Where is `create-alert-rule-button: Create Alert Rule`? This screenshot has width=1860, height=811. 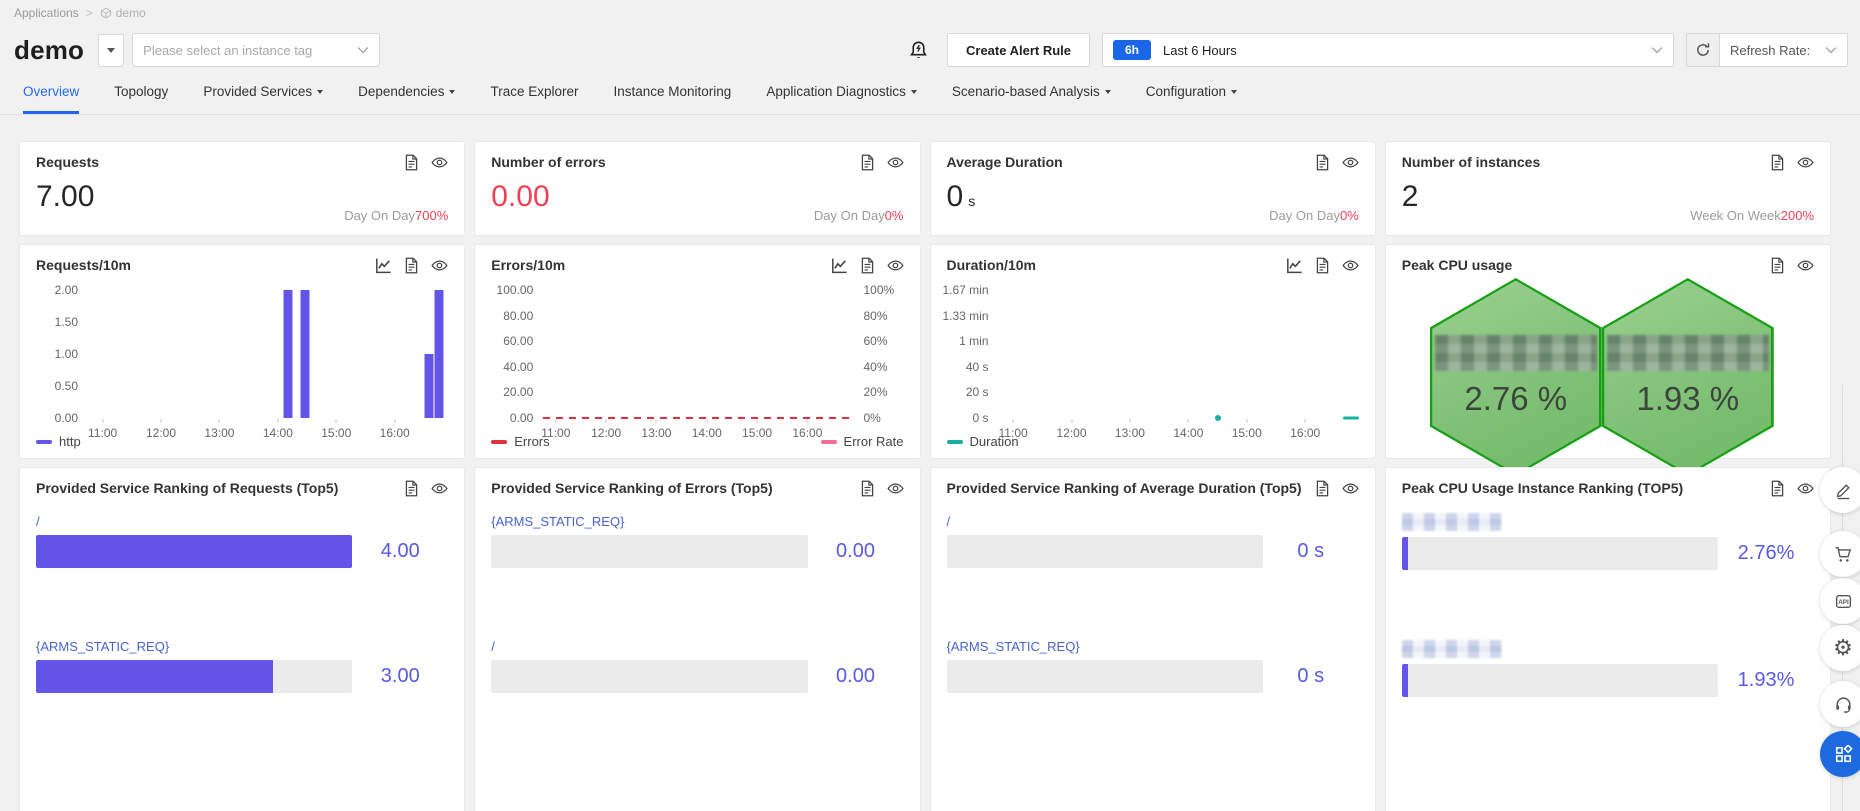
create-alert-rule-button: Create Alert Rule is located at coordinates (1018, 50).